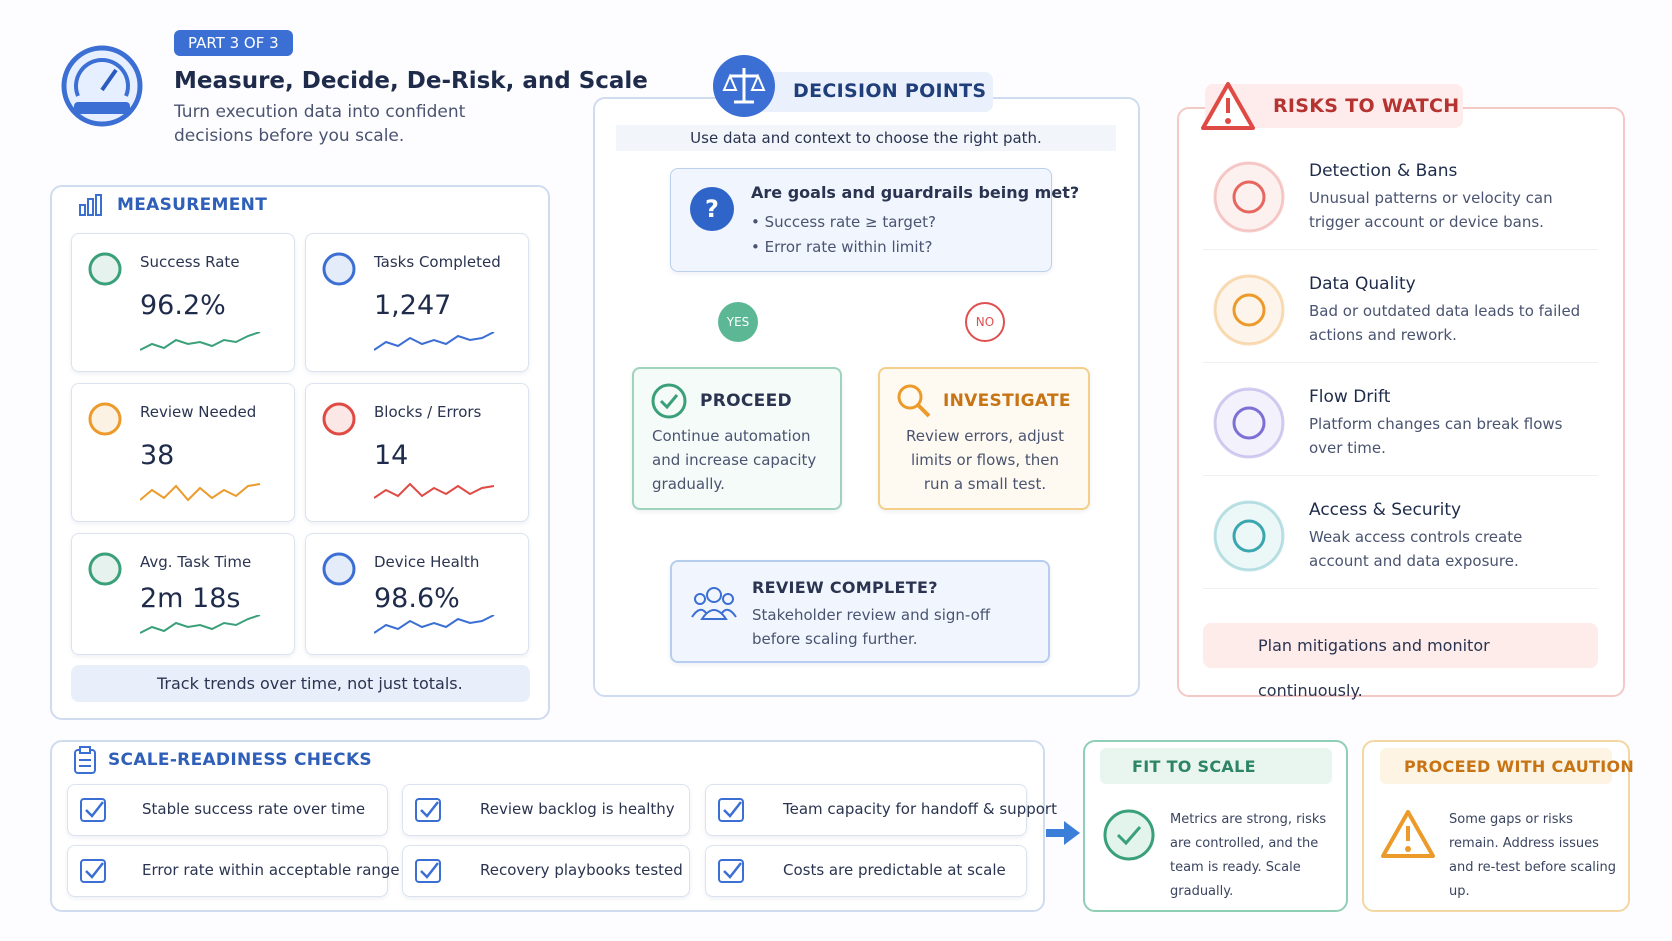 This screenshot has width=1672, height=941. What do you see at coordinates (985, 322) in the screenshot?
I see `no-badge: NO` at bounding box center [985, 322].